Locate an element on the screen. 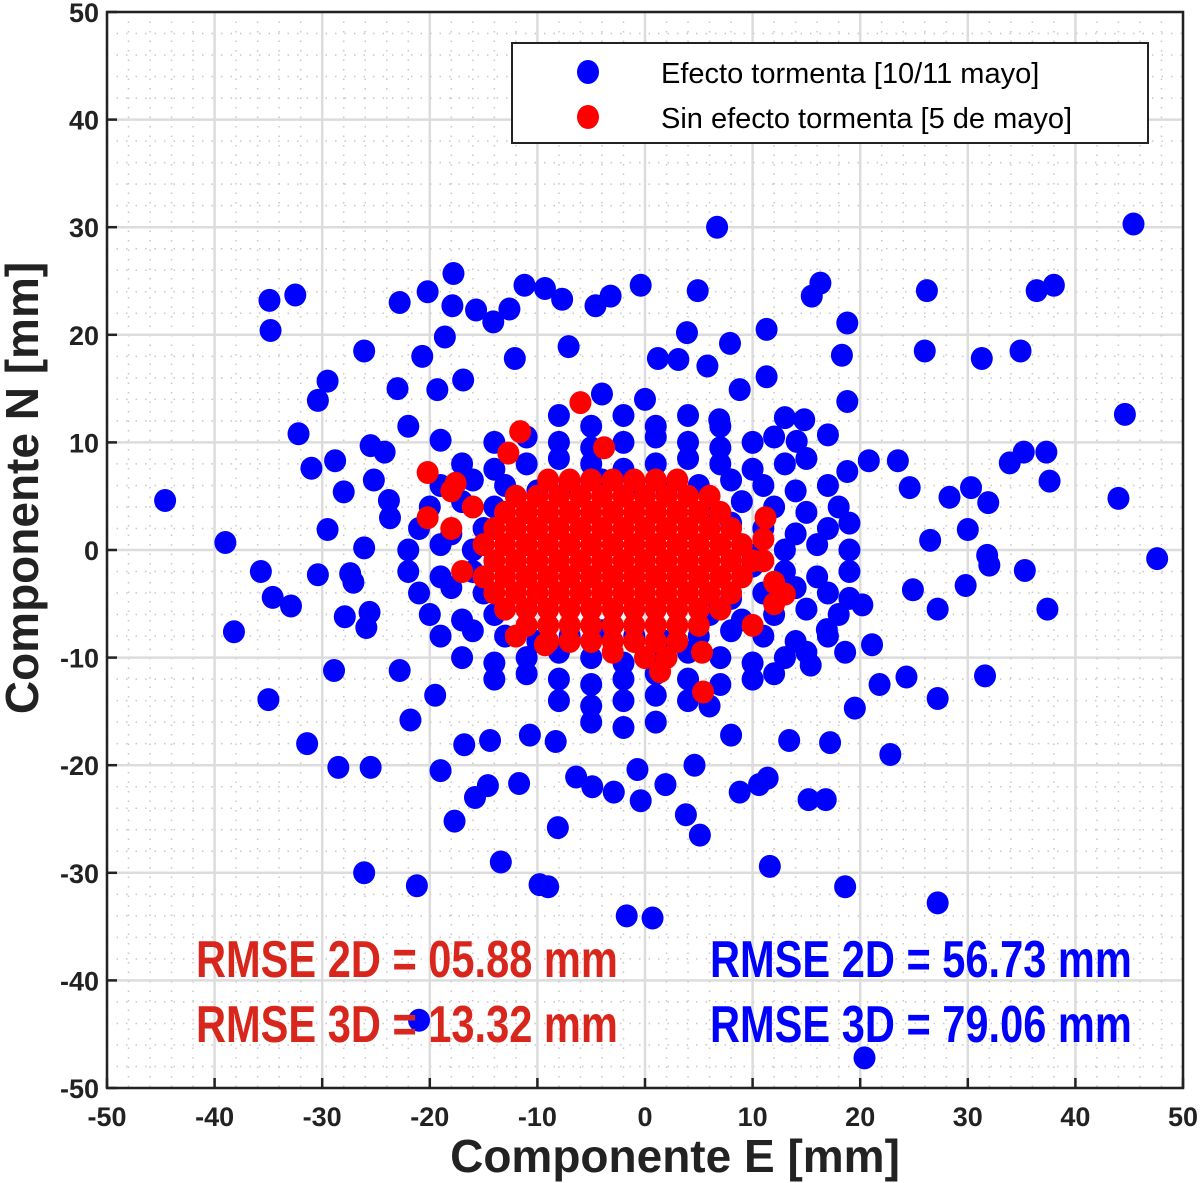 Image resolution: width=1200 pixels, height=1183 pixels. rmse-3d-blue: RMSE 3D = 79.06 mm is located at coordinates (921, 1024).